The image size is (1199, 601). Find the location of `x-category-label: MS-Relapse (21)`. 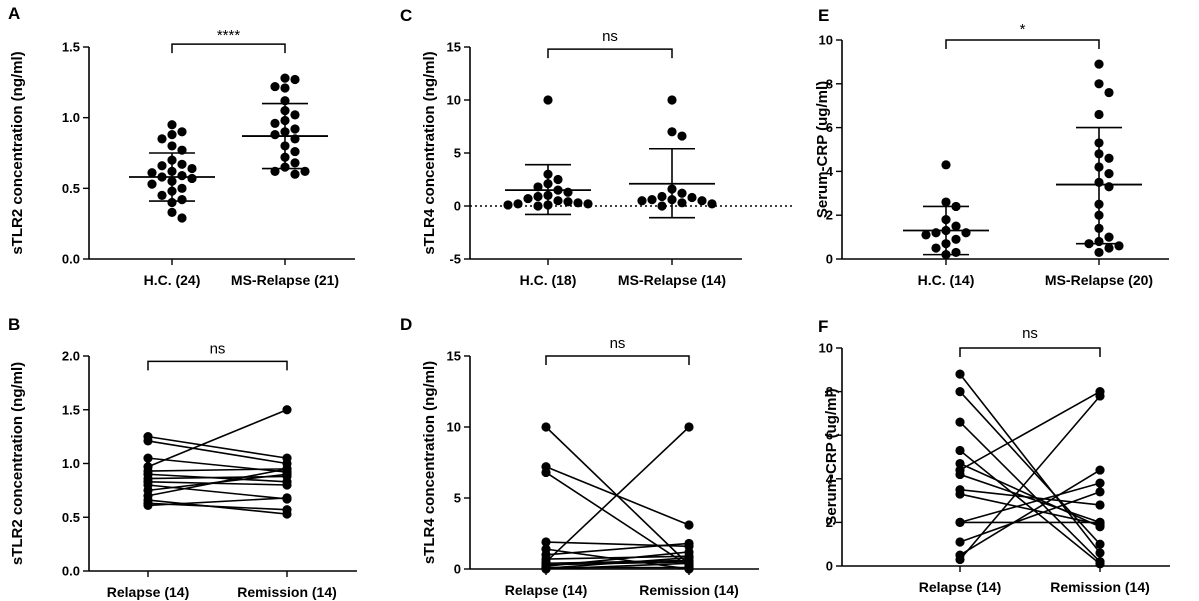

x-category-label: MS-Relapse (21) is located at coordinates (285, 280).